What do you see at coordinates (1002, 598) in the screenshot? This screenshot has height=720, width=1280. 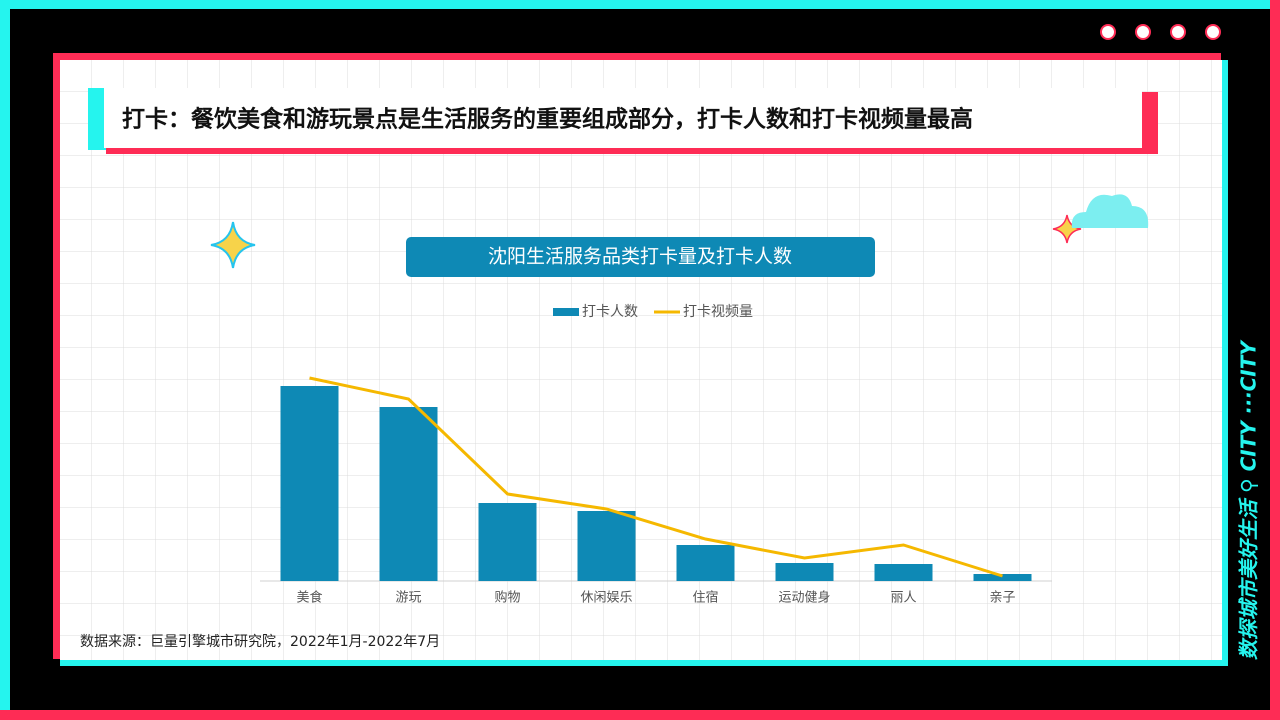 I see `x-tick-label: 亲子` at bounding box center [1002, 598].